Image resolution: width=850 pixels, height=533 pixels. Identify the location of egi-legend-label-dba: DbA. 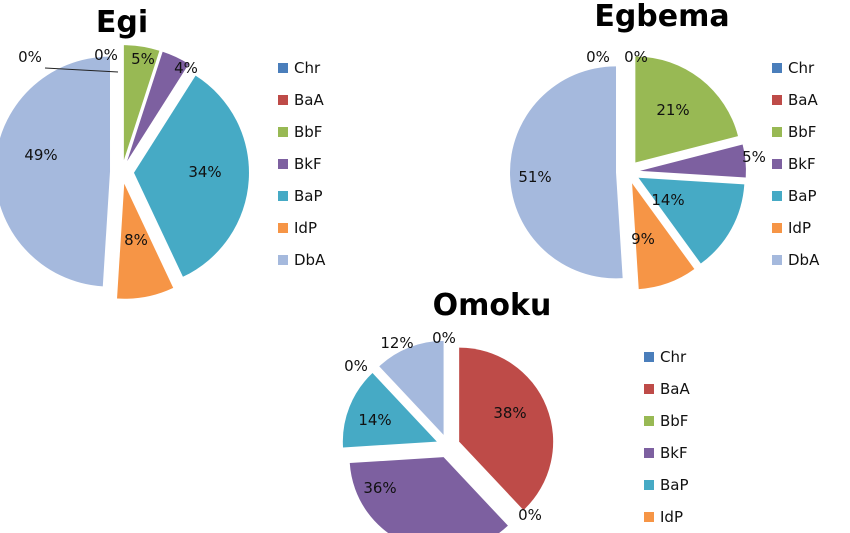
(310, 260).